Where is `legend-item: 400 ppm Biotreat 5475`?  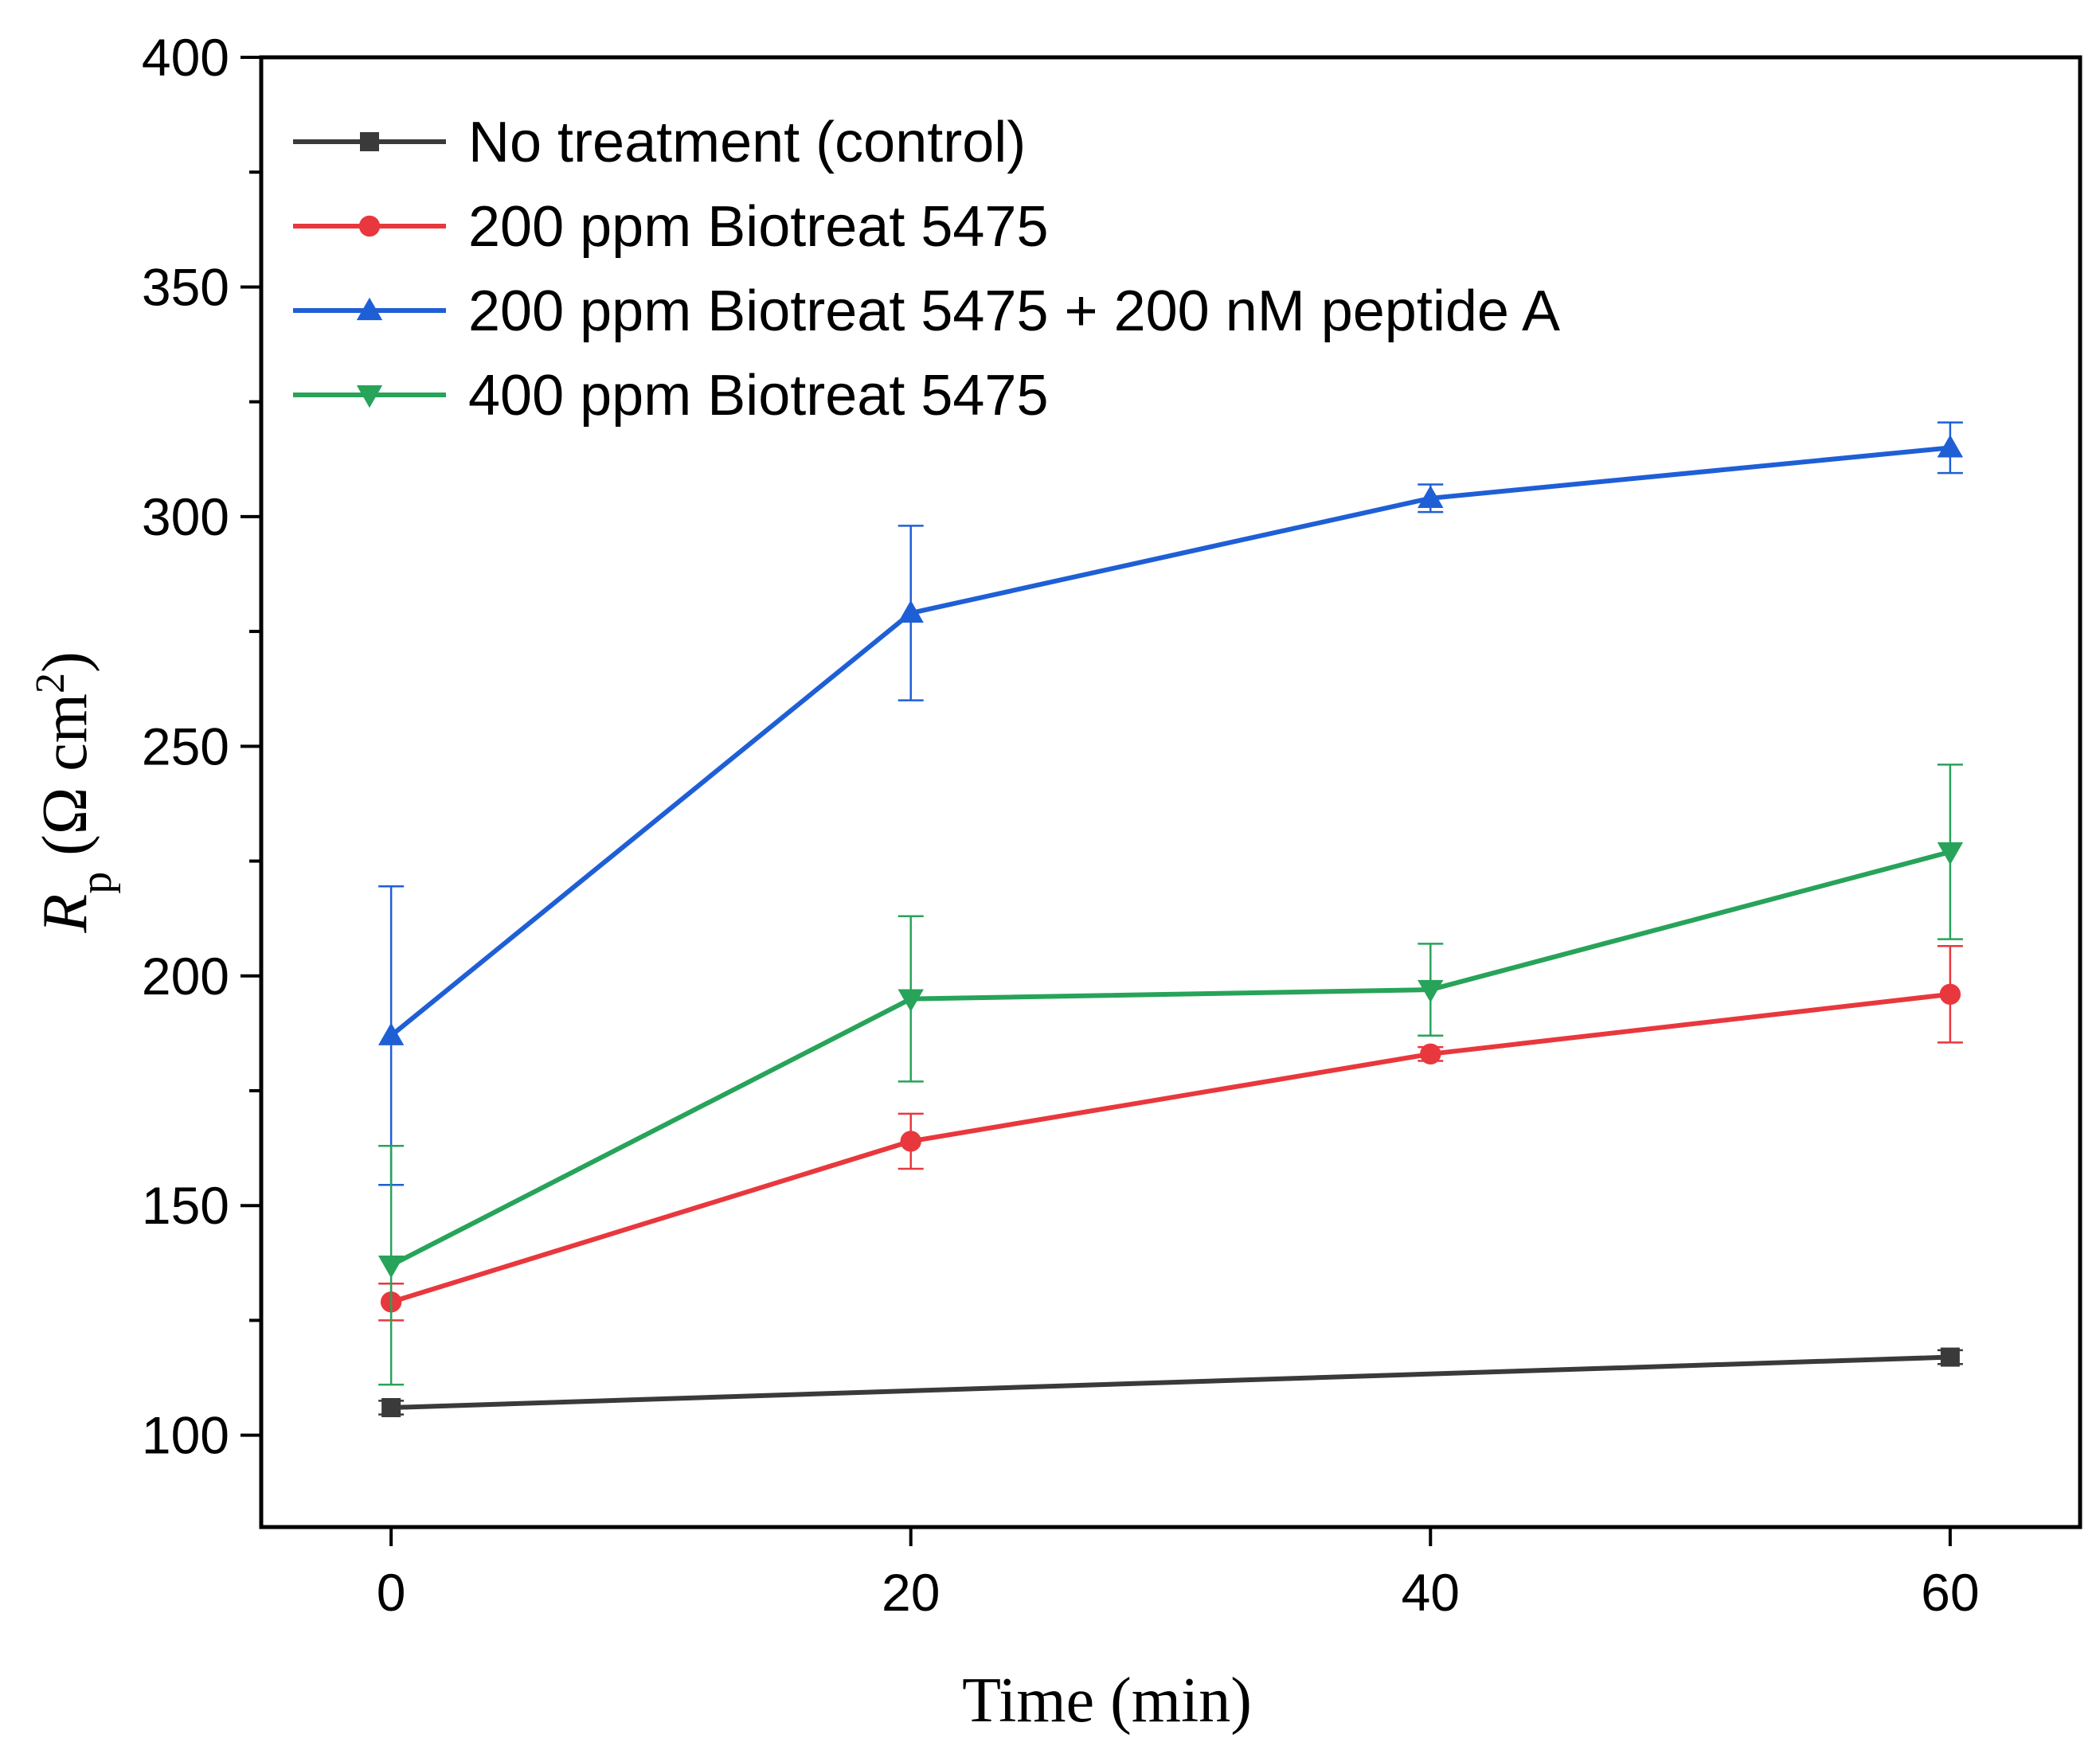
legend-item: 400 ppm Biotreat 5475 is located at coordinates (671, 396).